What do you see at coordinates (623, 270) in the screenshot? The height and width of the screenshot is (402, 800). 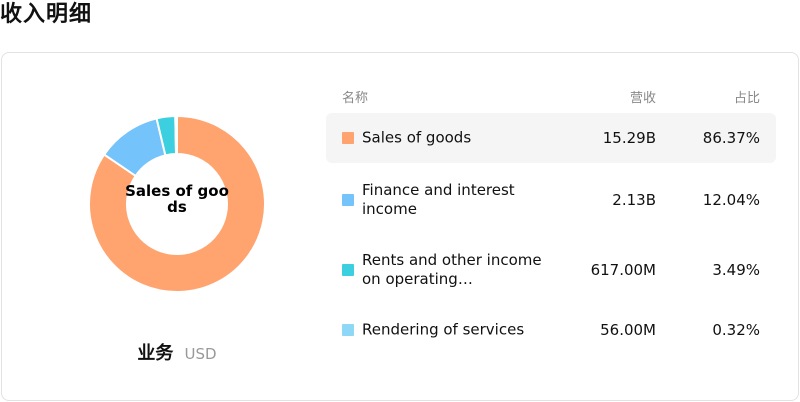 I see `row-revenue: 617.00M` at bounding box center [623, 270].